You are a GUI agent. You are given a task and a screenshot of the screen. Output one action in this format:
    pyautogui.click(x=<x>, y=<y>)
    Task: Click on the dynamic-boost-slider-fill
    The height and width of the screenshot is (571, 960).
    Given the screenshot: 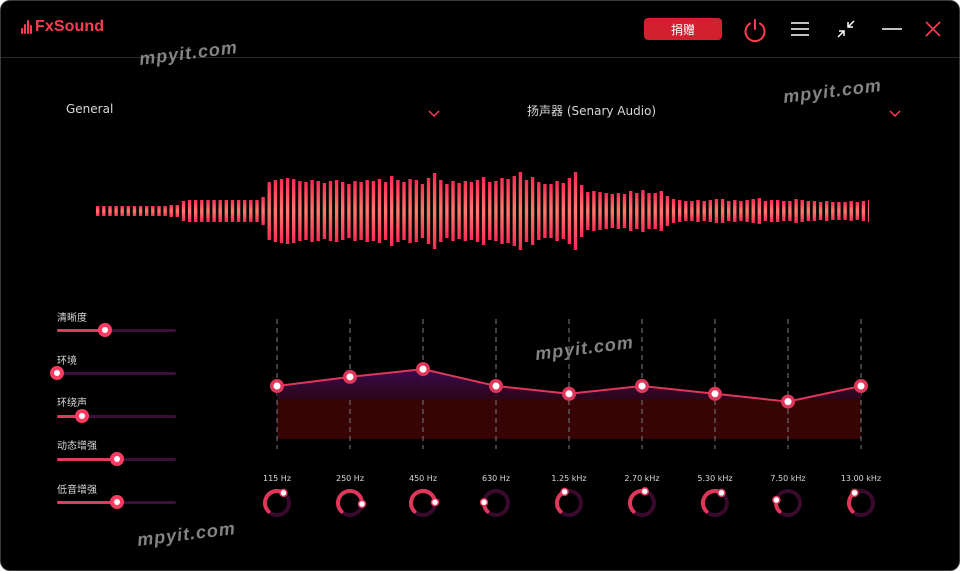 What is the action you would take?
    pyautogui.click(x=87, y=459)
    